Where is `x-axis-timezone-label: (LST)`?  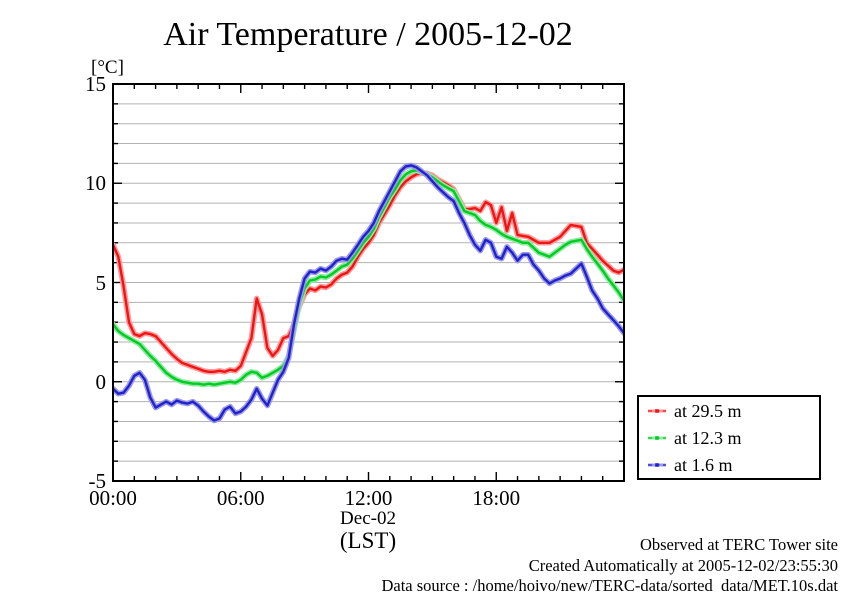
x-axis-timezone-label: (LST) is located at coordinates (368, 540).